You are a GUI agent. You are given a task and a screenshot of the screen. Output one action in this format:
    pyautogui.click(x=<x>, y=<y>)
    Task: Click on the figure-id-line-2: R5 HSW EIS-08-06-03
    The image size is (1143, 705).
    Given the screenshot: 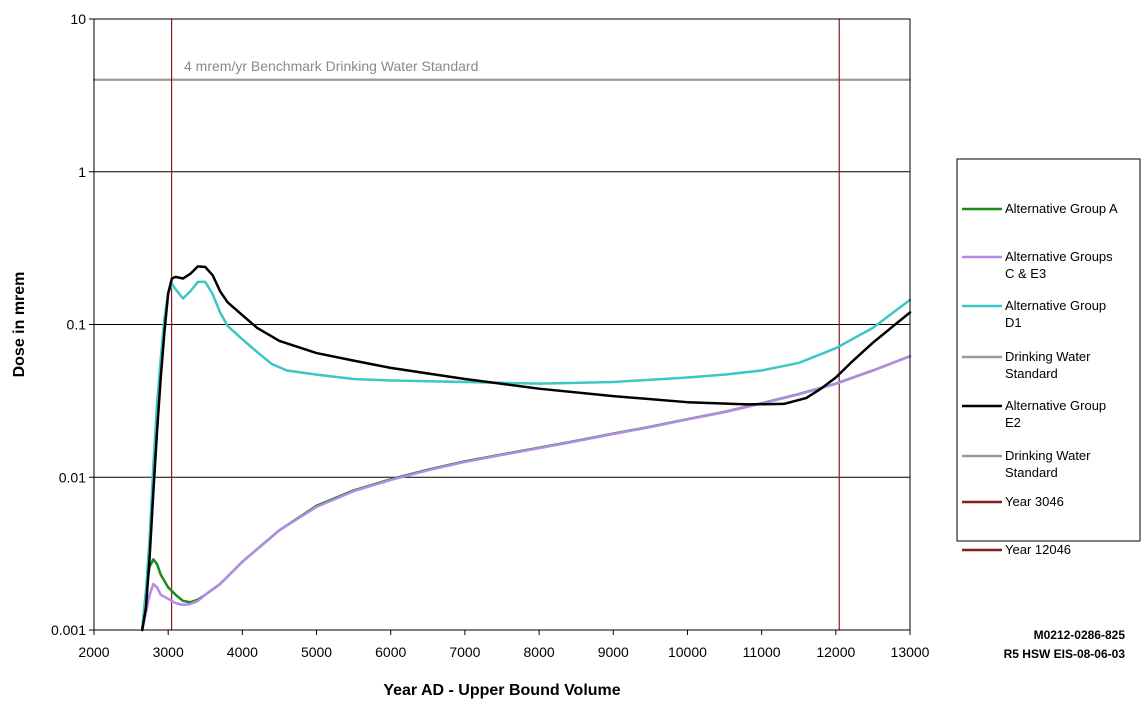 What is the action you would take?
    pyautogui.click(x=1065, y=654)
    